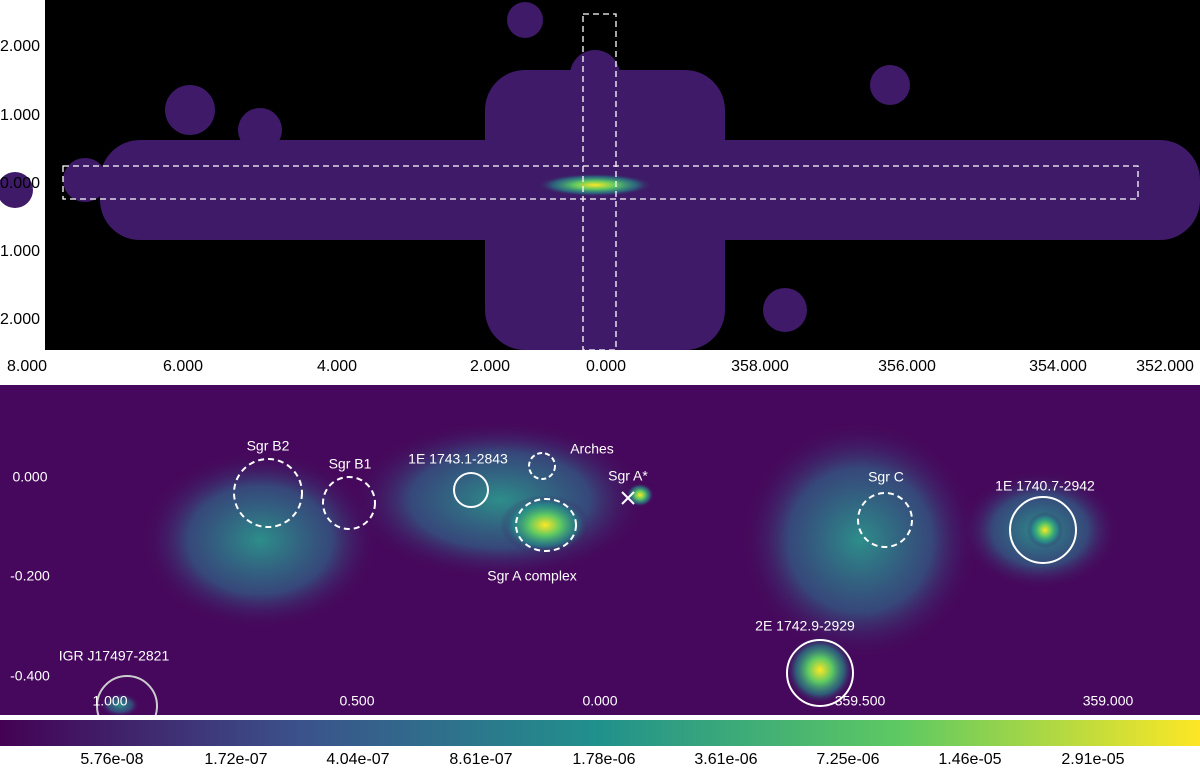 Image resolution: width=1200 pixels, height=771 pixels. What do you see at coordinates (969, 759) in the screenshot?
I see `colorbar-tick-label: 1.46e-05` at bounding box center [969, 759].